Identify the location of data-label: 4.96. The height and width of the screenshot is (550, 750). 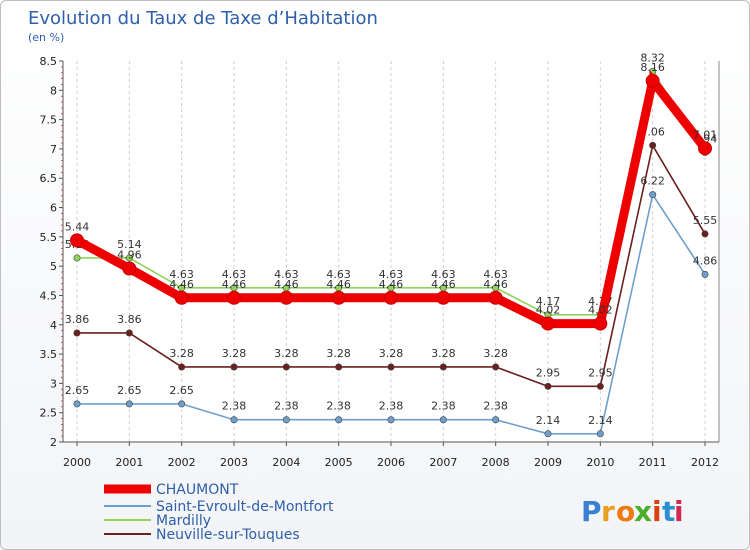
(129, 254).